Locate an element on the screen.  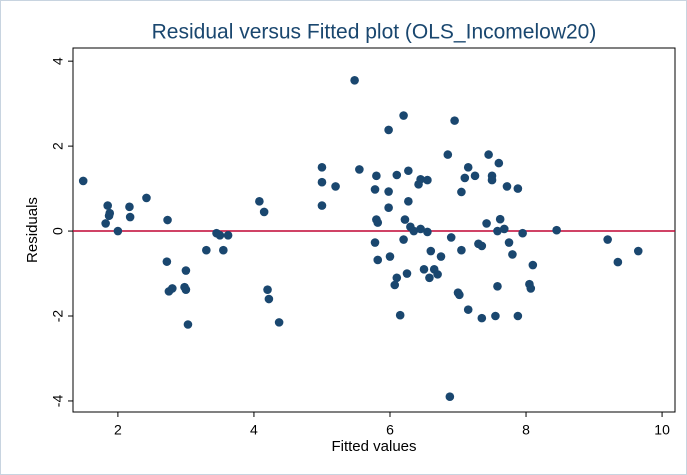
x-tick-label: 10 is located at coordinates (662, 430).